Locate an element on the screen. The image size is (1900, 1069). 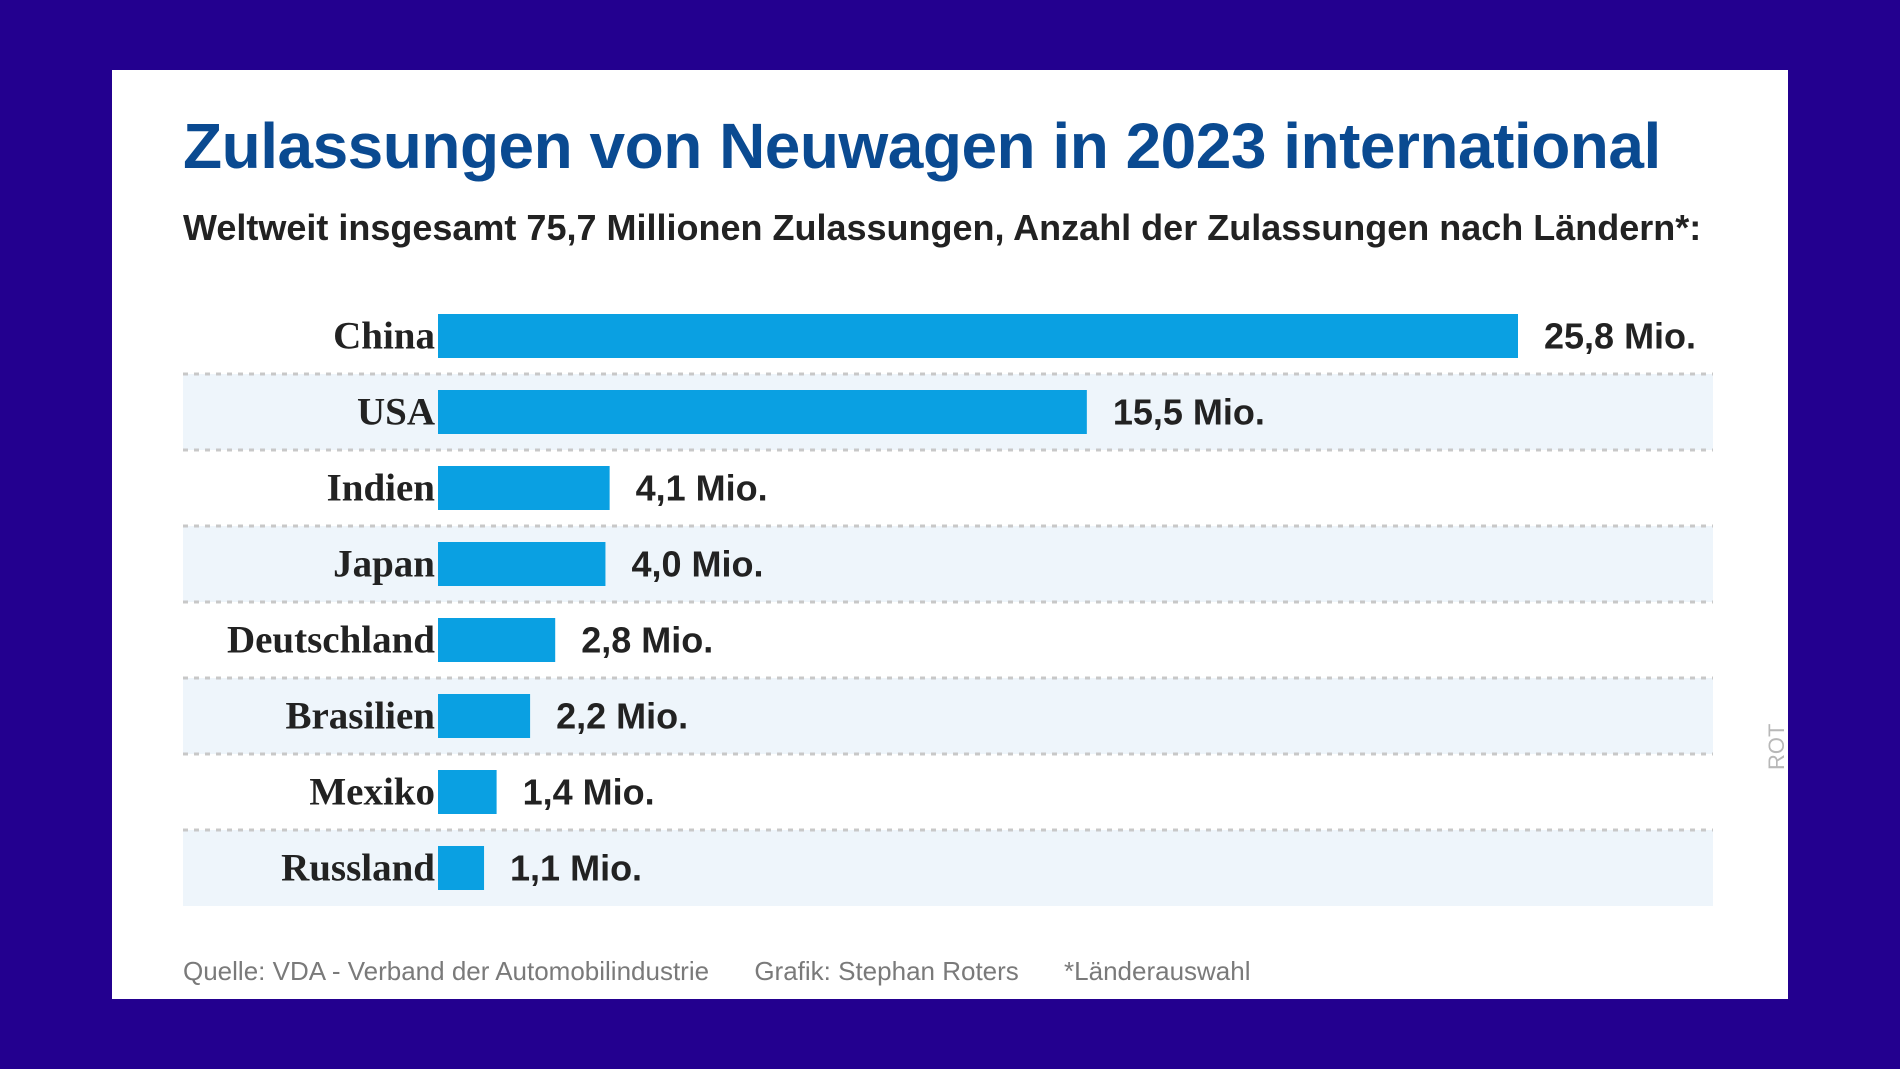
value-label-indien: 4,1 Mio. is located at coordinates (702, 488).